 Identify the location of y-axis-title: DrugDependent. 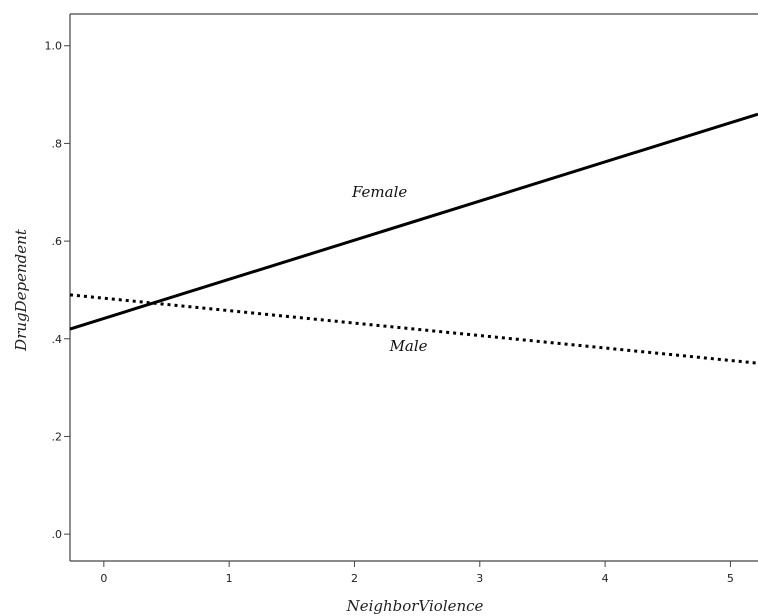
(21, 290).